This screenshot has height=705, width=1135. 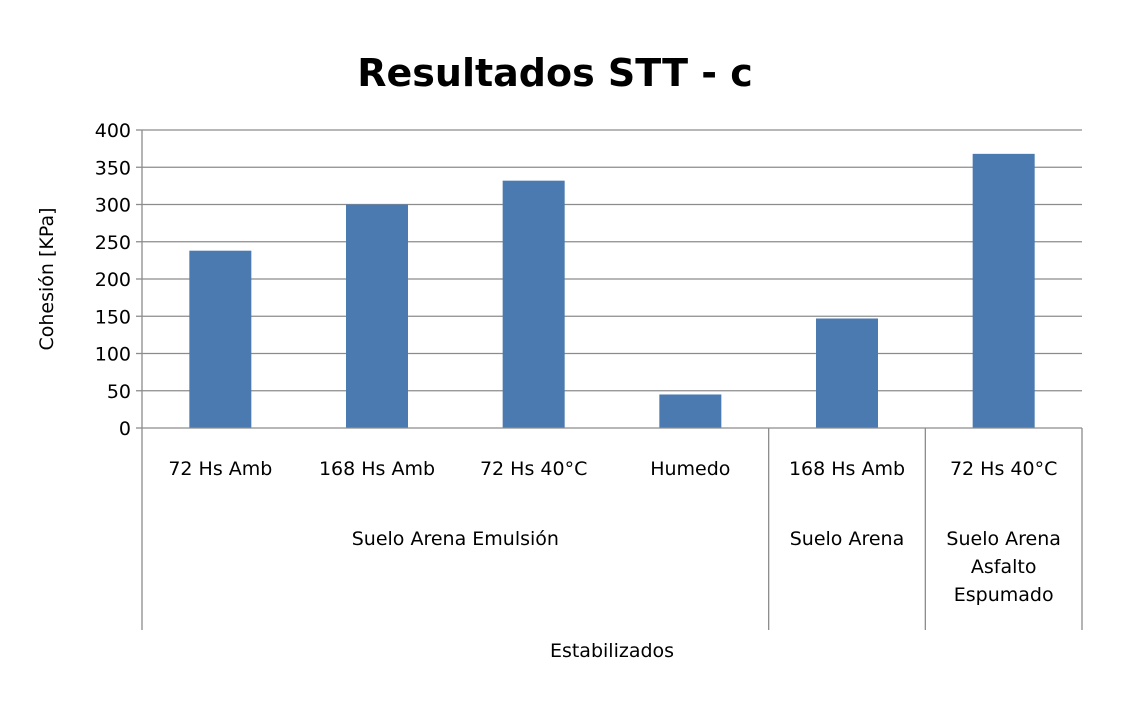 What do you see at coordinates (1004, 567) in the screenshot?
I see `group-label: Asfalto` at bounding box center [1004, 567].